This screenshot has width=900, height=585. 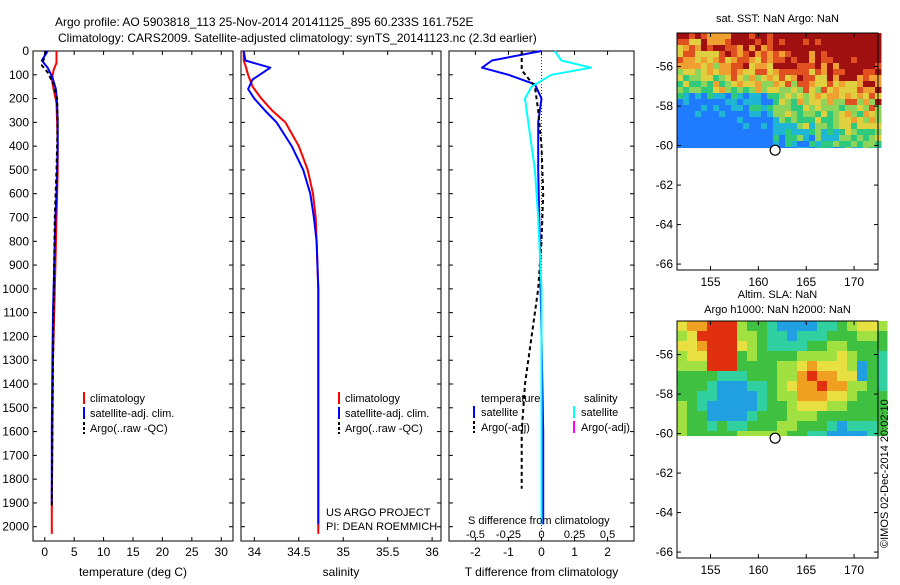 I want to click on s-tick-label: -0.5, so click(x=475, y=535).